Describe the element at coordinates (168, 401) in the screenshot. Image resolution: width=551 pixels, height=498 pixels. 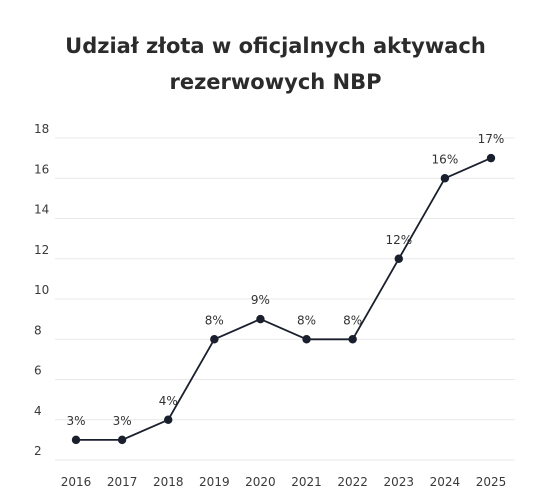
I see `data-label-2018: 4%` at that location.